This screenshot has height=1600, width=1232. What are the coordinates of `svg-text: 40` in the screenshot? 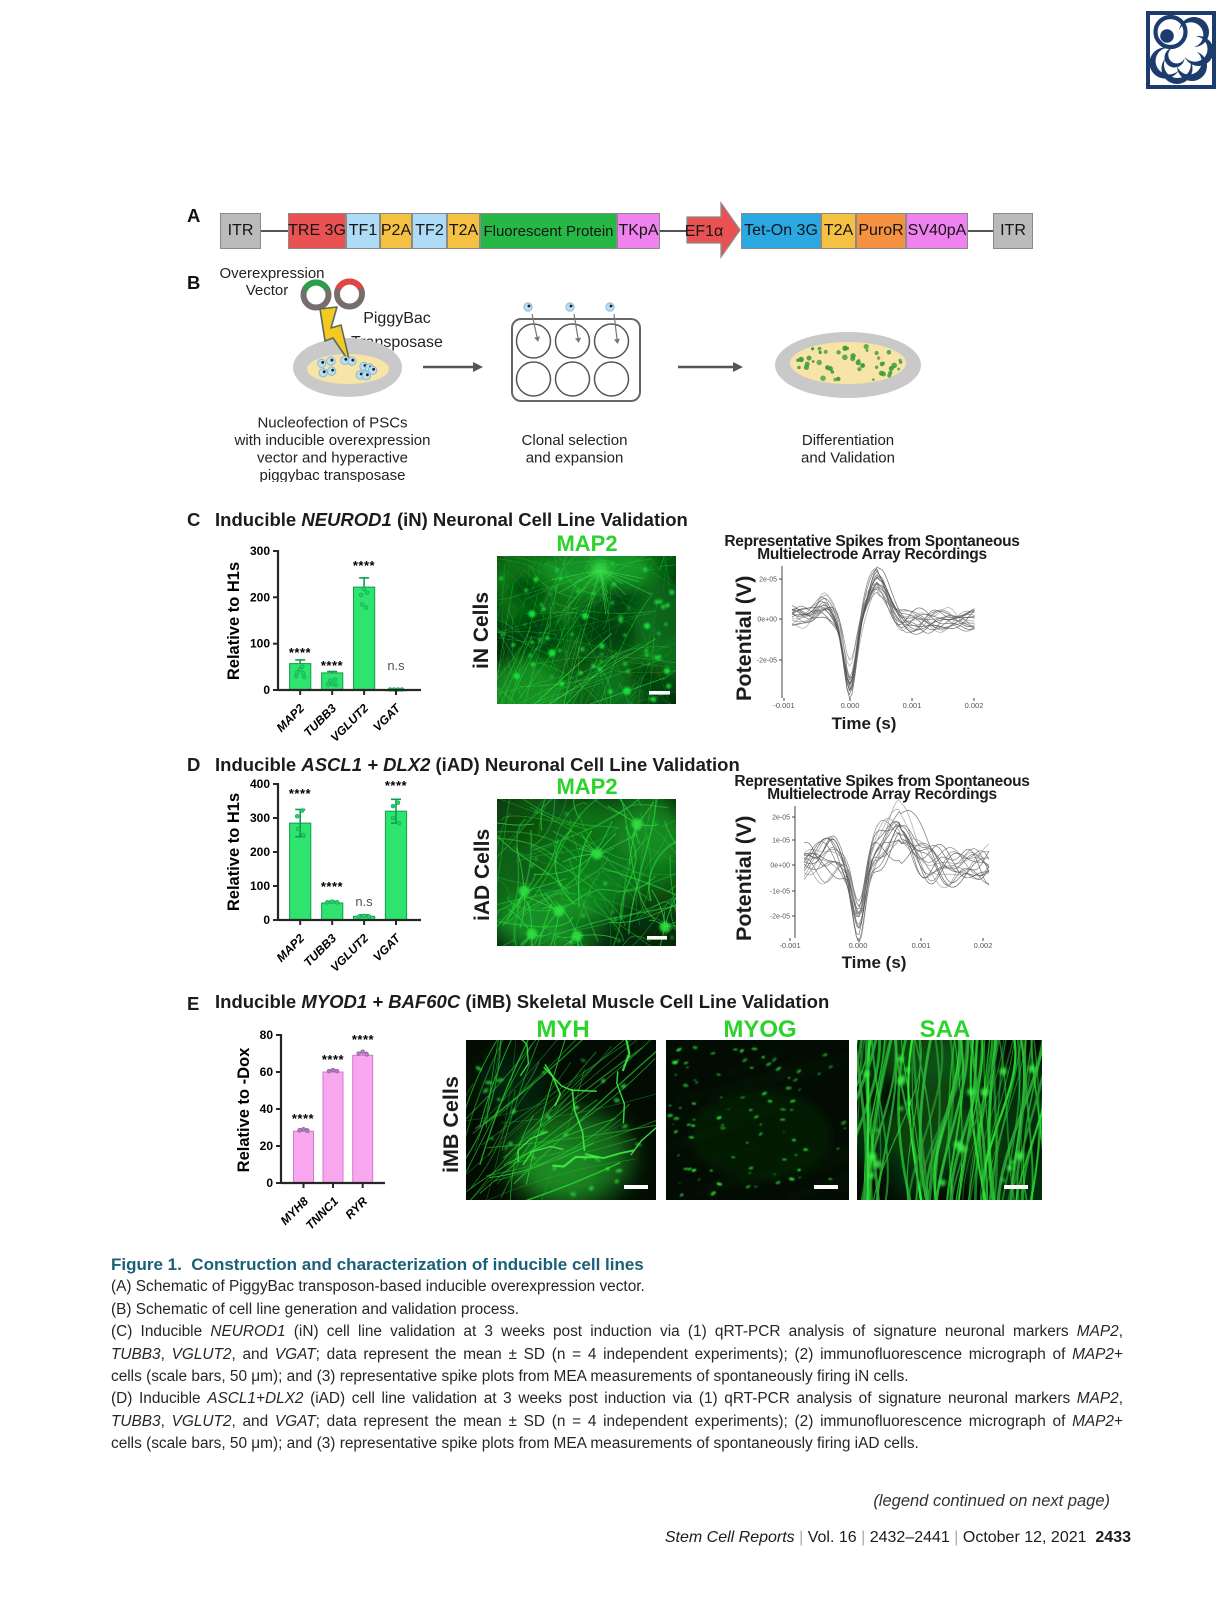 It's located at (267, 1109).